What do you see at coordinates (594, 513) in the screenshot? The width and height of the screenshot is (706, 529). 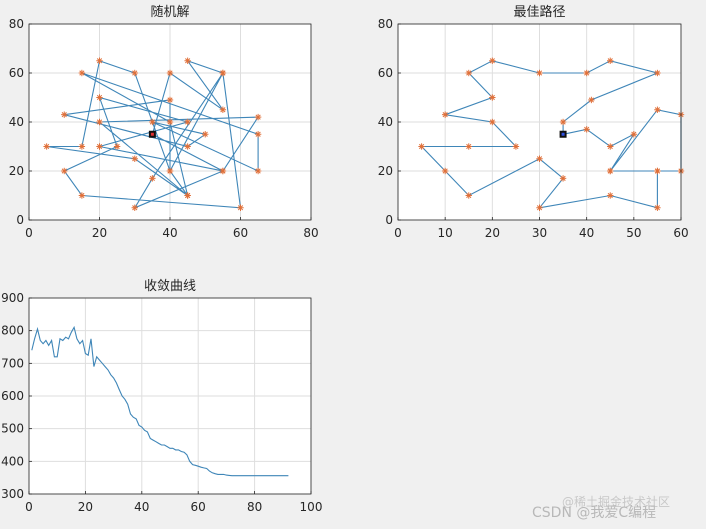 I see `watermark-csdn: CSDN @我爱C编程` at bounding box center [594, 513].